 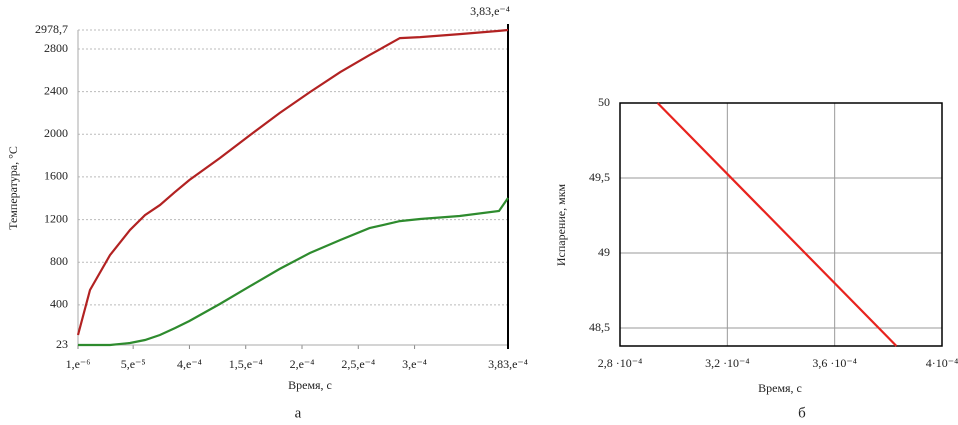 I want to click on y-tick-label: 1200, so click(x=56, y=218).